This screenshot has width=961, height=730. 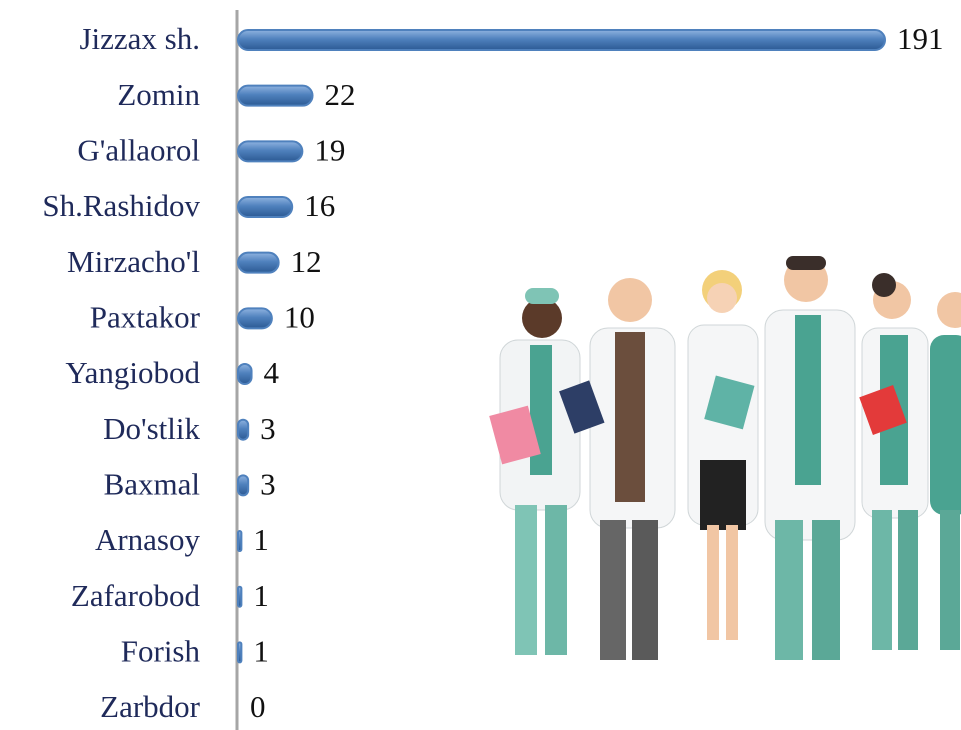 I want to click on value-label: 4, so click(x=272, y=372).